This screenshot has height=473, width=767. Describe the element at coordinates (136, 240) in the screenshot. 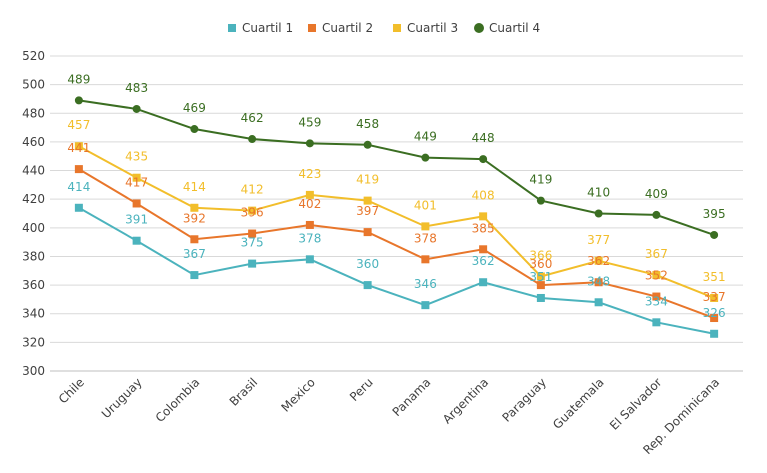

I see `point-cuartil-1-uruguay` at that location.